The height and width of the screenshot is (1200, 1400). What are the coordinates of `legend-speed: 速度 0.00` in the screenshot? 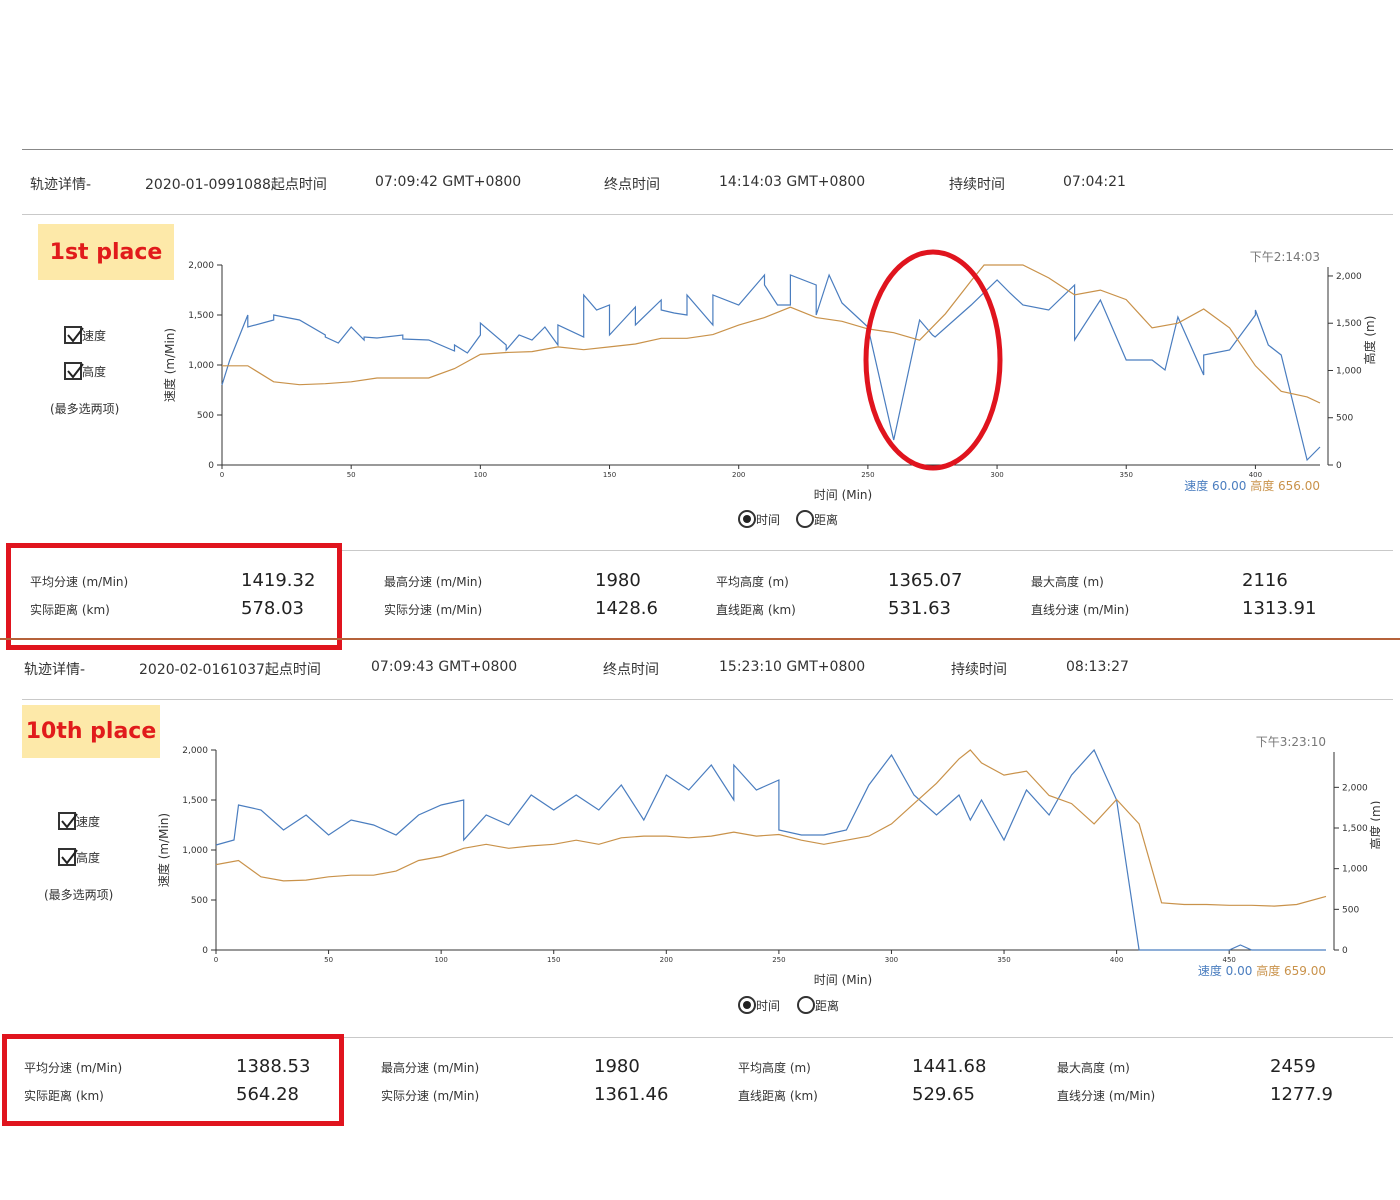 It's located at (1227, 970).